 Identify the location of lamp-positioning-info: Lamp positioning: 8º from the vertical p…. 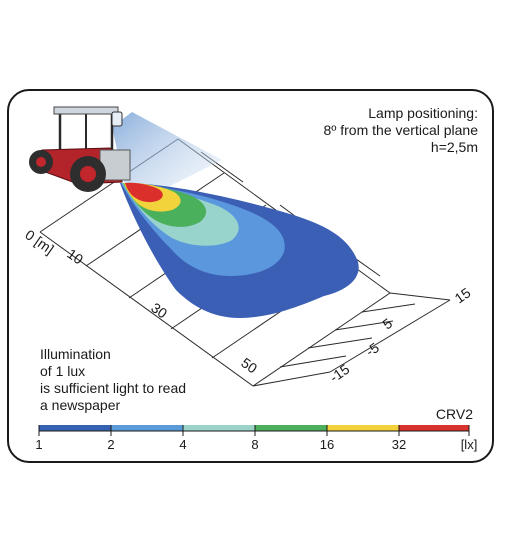
(400, 130).